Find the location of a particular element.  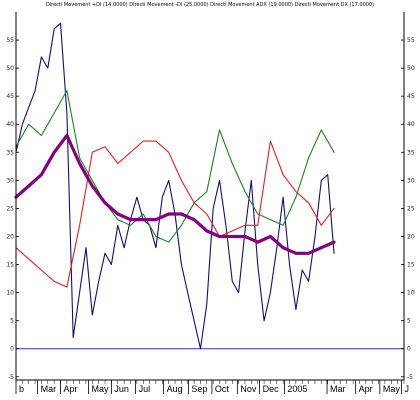

y-tick-label-left: 30 is located at coordinates (10, 180).